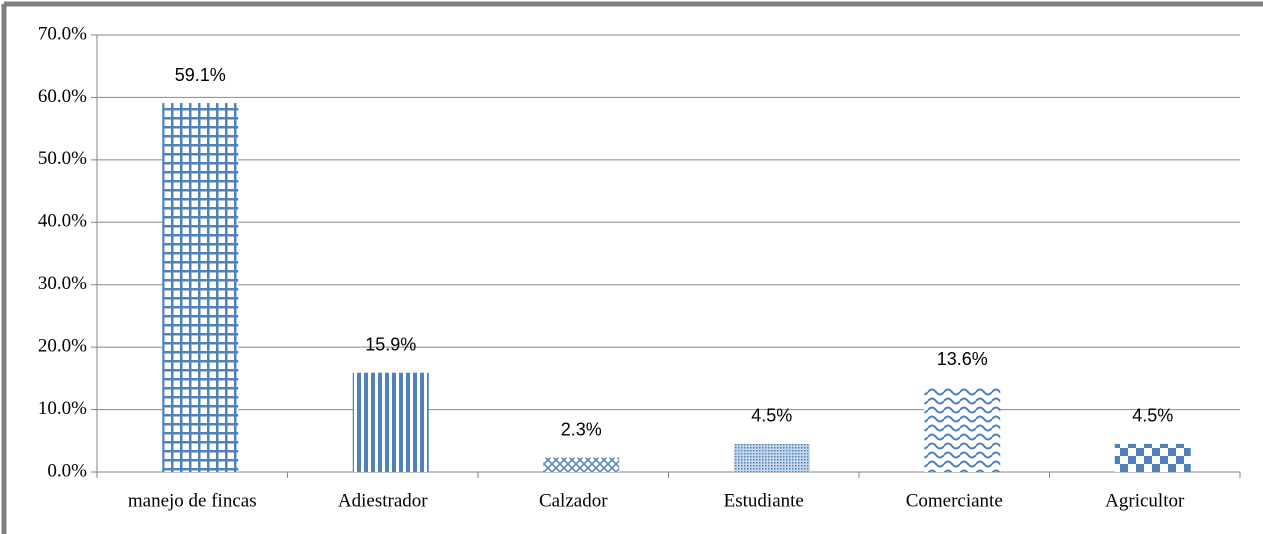  Describe the element at coordinates (573, 500) in the screenshot. I see `x-tick-label: Calzador` at that location.